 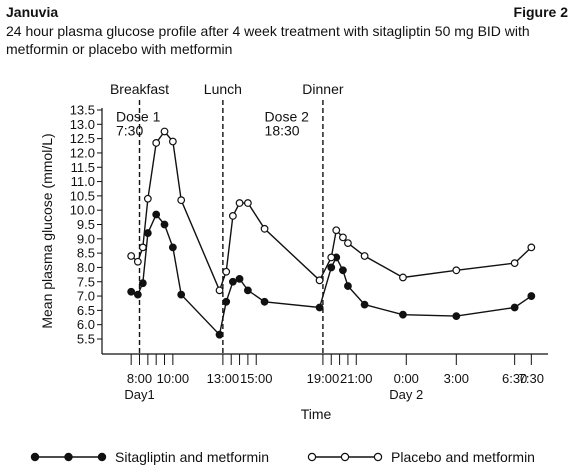 I want to click on legend-label: Sitagliptin and metformin, so click(x=192, y=457).